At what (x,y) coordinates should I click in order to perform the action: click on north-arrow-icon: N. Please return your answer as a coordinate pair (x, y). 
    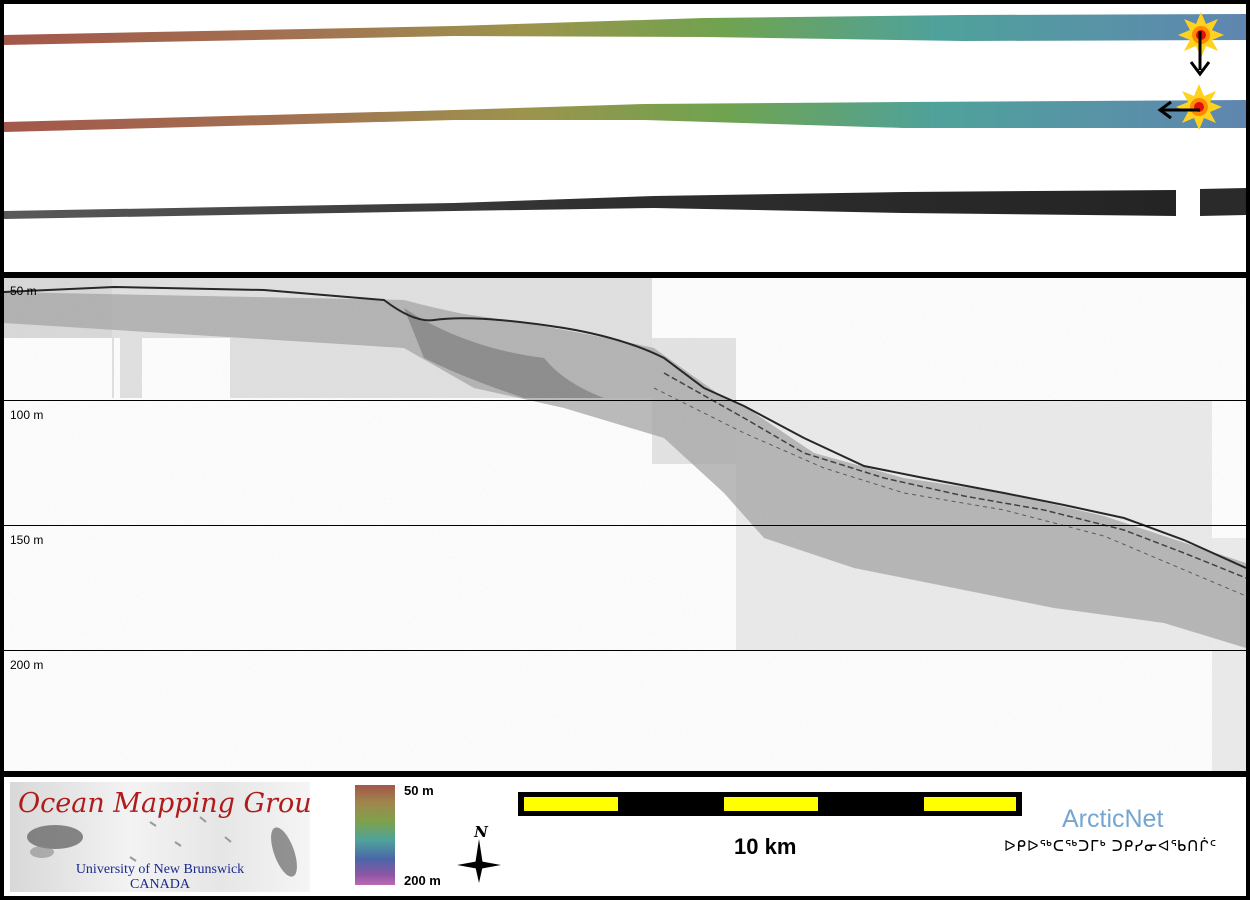
    Looking at the image, I should click on (479, 853).